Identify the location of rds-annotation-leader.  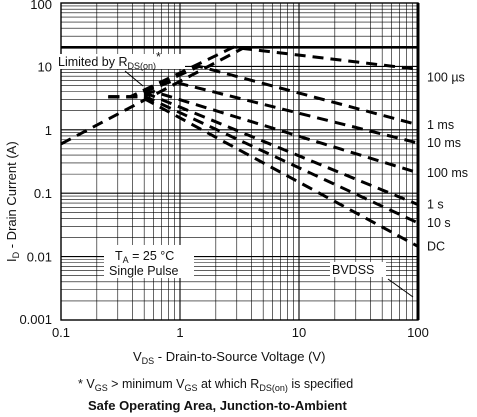
(134, 78).